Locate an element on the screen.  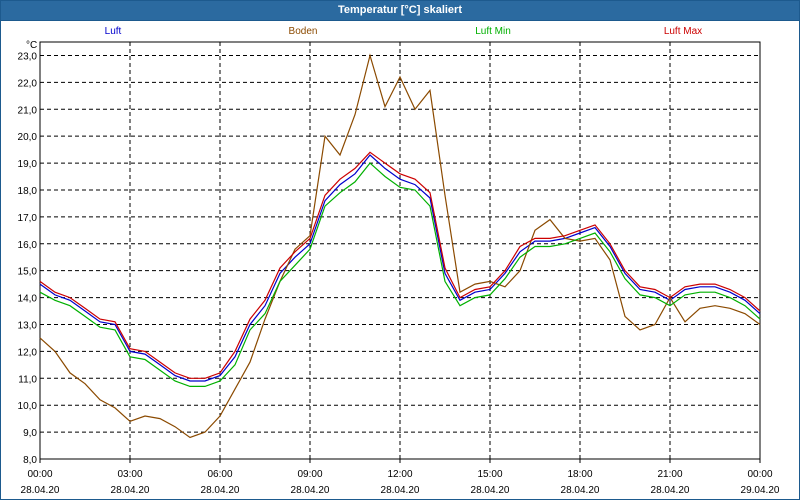
y-tick-label: 16,0 is located at coordinates (28, 245).